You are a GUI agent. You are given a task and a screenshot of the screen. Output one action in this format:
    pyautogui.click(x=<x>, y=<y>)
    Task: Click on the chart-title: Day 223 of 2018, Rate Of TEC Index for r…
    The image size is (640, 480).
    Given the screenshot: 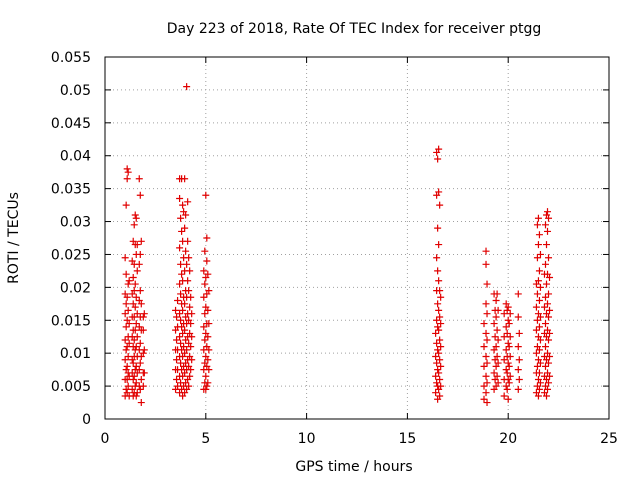 What is the action you would take?
    pyautogui.click(x=354, y=29)
    